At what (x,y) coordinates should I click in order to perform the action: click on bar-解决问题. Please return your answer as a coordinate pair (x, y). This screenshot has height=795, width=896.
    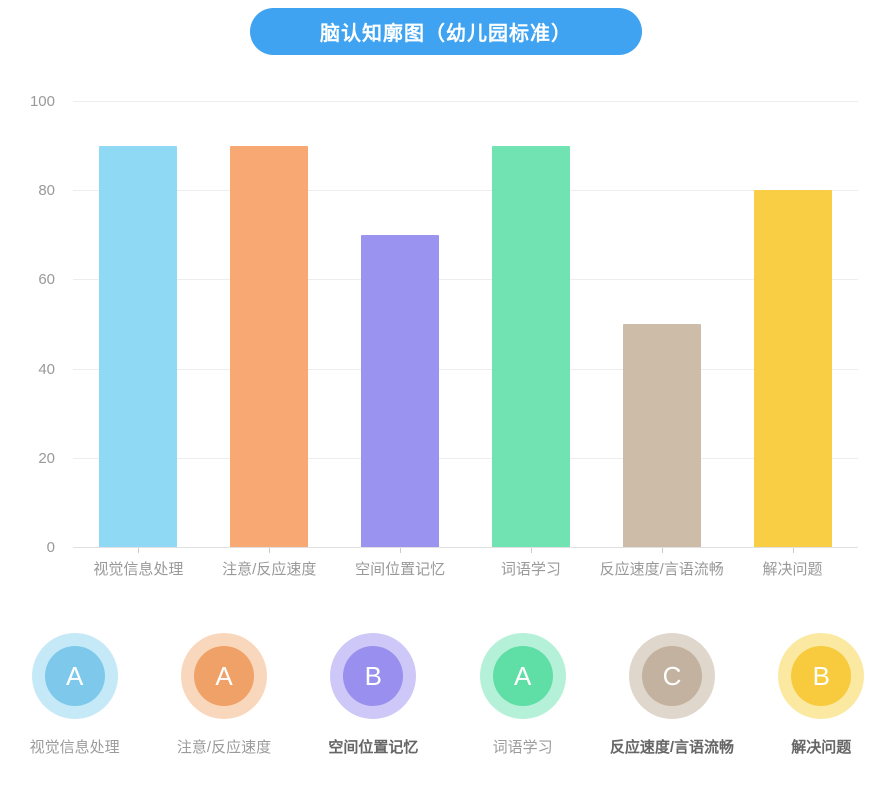
    Looking at the image, I should click on (792, 368).